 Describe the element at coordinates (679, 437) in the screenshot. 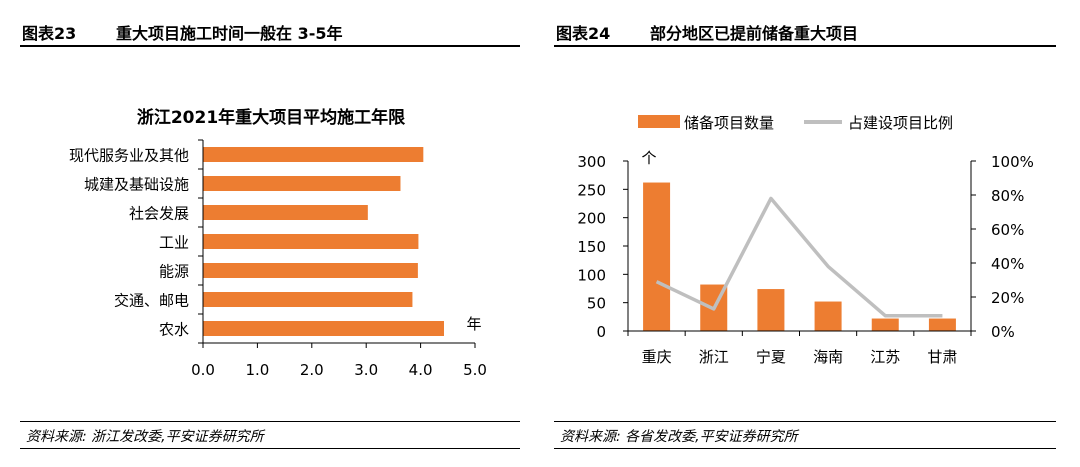

I see `source-note: 资料来源: 各省发改委,平安证券研究所` at that location.